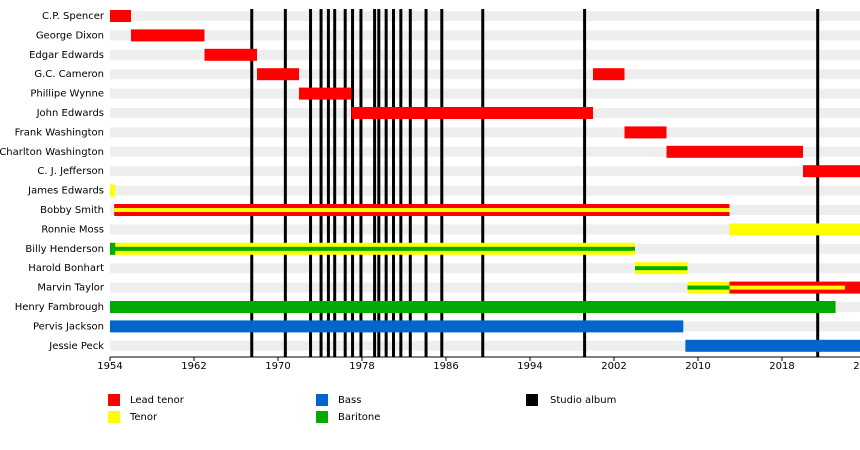 The image size is (860, 450). Describe the element at coordinates (70, 288) in the screenshot. I see `row-label: Marvin Taylor` at that location.